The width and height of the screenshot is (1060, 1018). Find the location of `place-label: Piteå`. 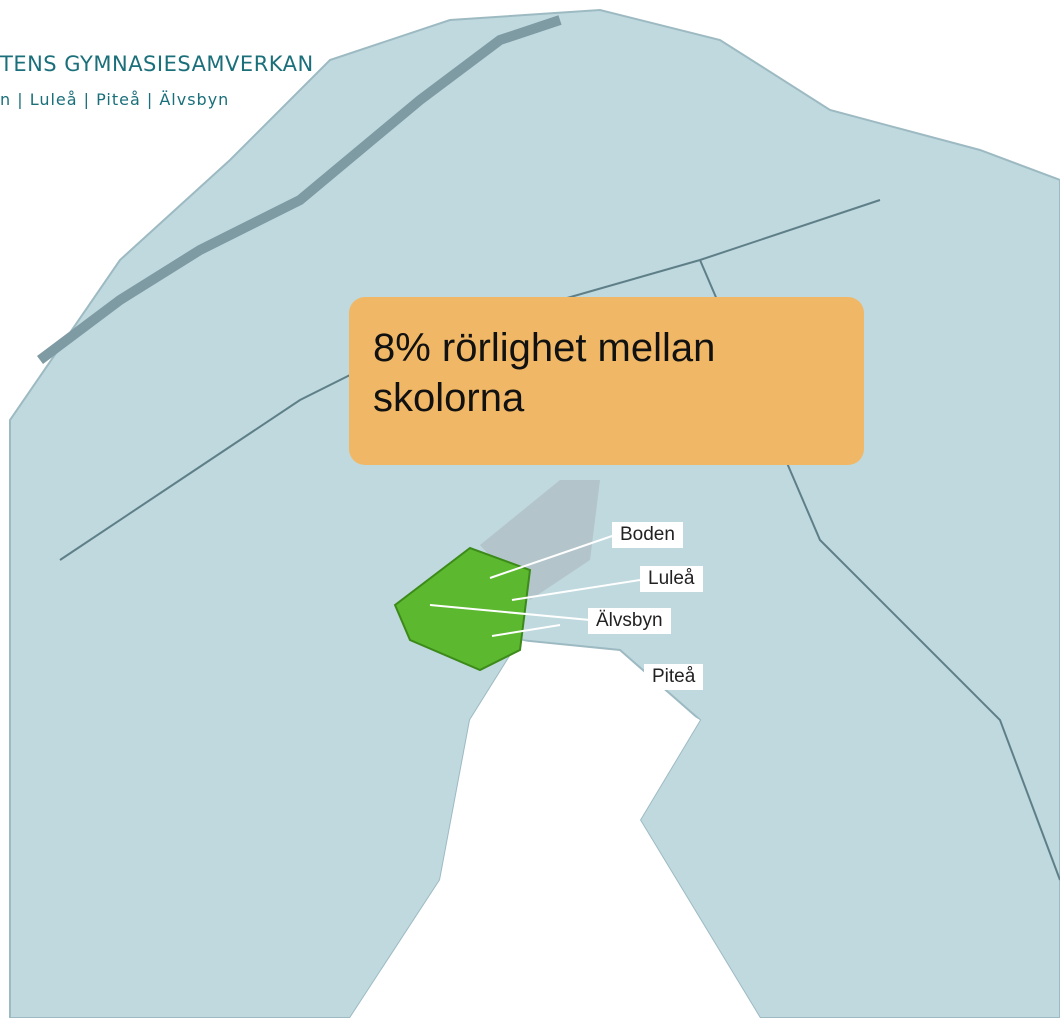

place-label: Piteå is located at coordinates (674, 677).